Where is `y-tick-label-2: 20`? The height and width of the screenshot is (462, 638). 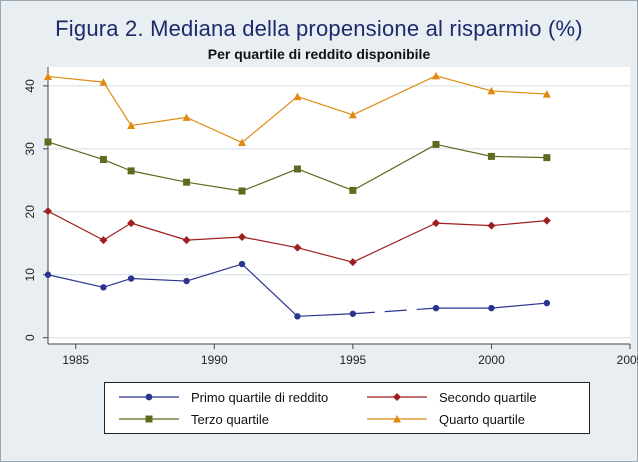 y-tick-label-2: 20 is located at coordinates (30, 212).